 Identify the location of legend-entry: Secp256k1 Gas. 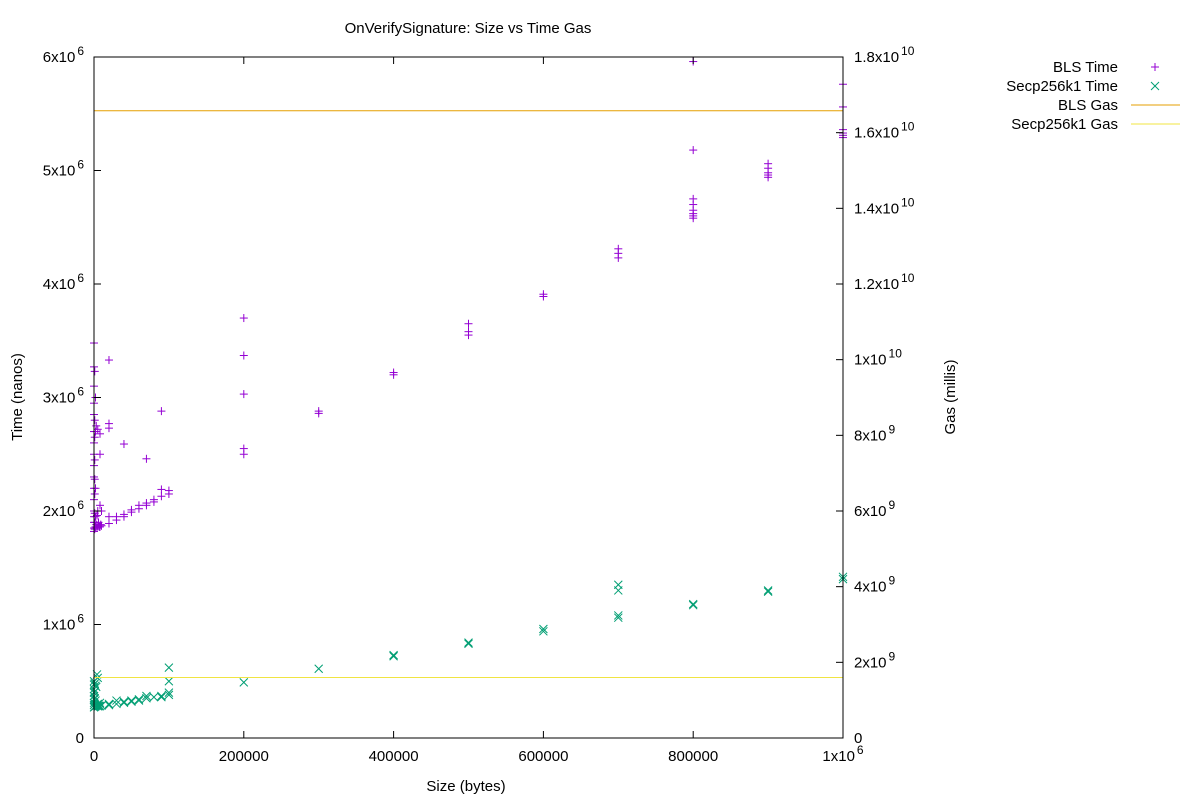
(1095, 124).